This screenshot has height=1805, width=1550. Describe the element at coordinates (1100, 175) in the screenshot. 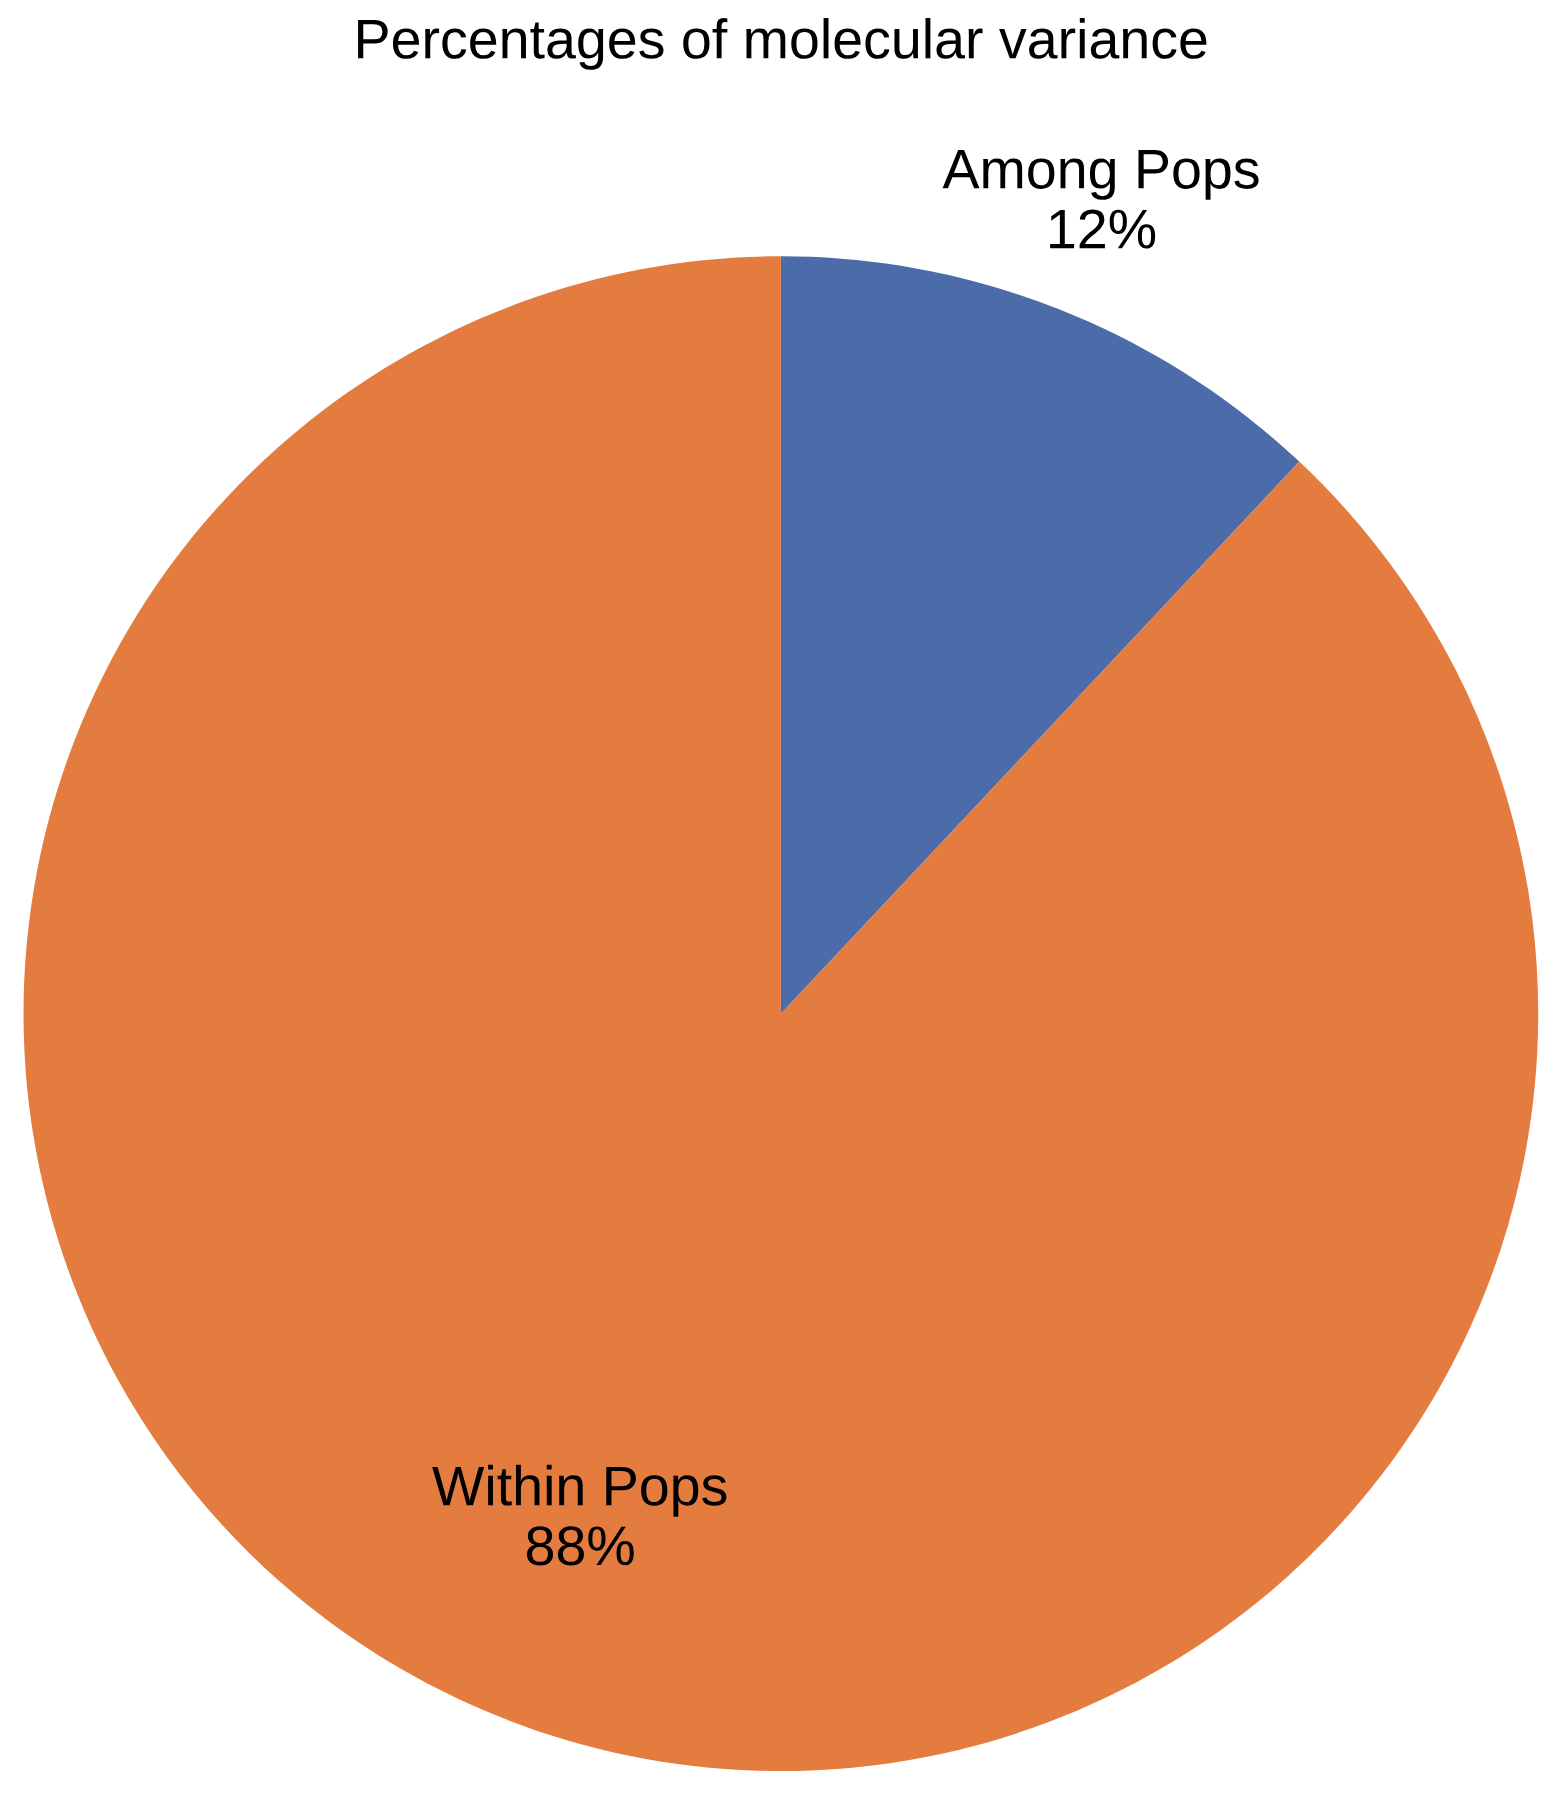

I see `slice-label: Among Pops` at that location.